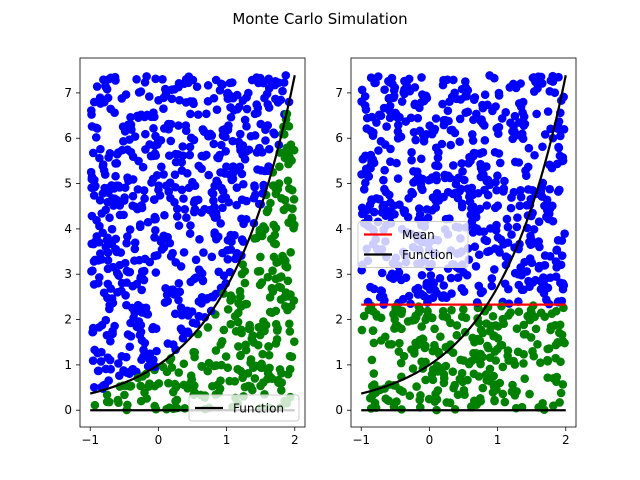  Describe the element at coordinates (413, 244) in the screenshot. I see `right-legend-box` at that location.